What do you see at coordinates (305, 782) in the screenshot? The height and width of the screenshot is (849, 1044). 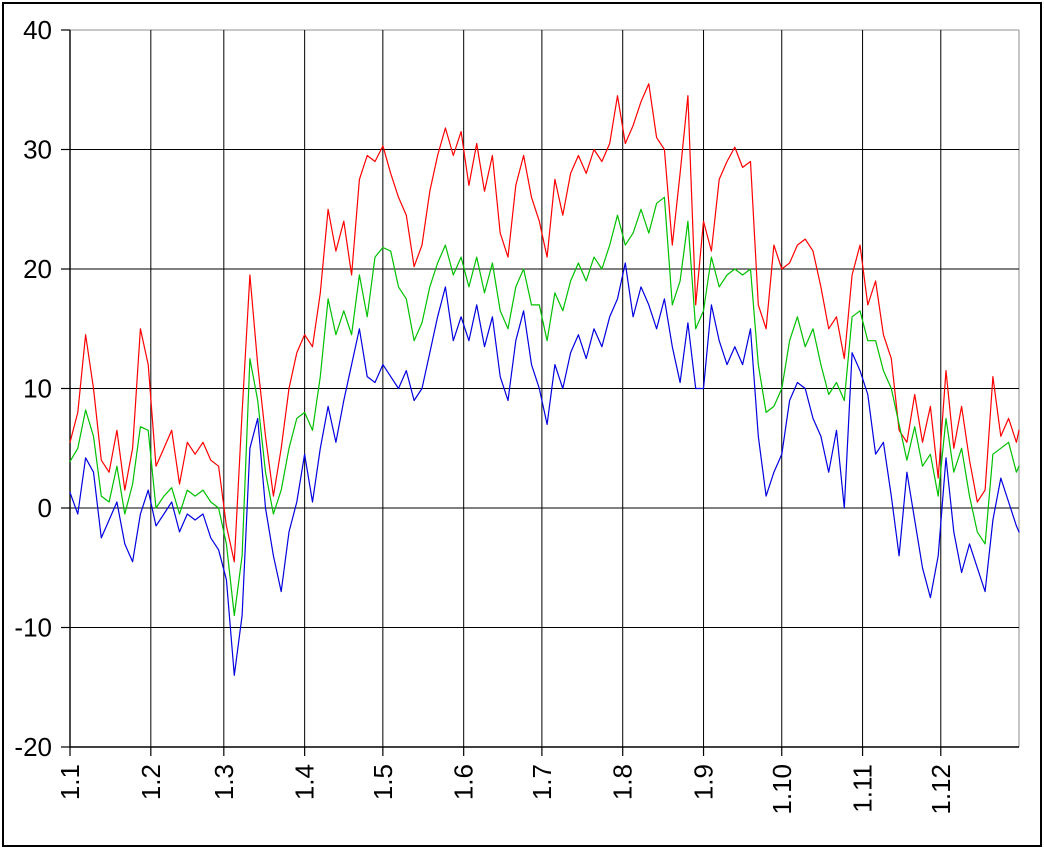 I see `x-axis-tick-label: 1.4` at bounding box center [305, 782].